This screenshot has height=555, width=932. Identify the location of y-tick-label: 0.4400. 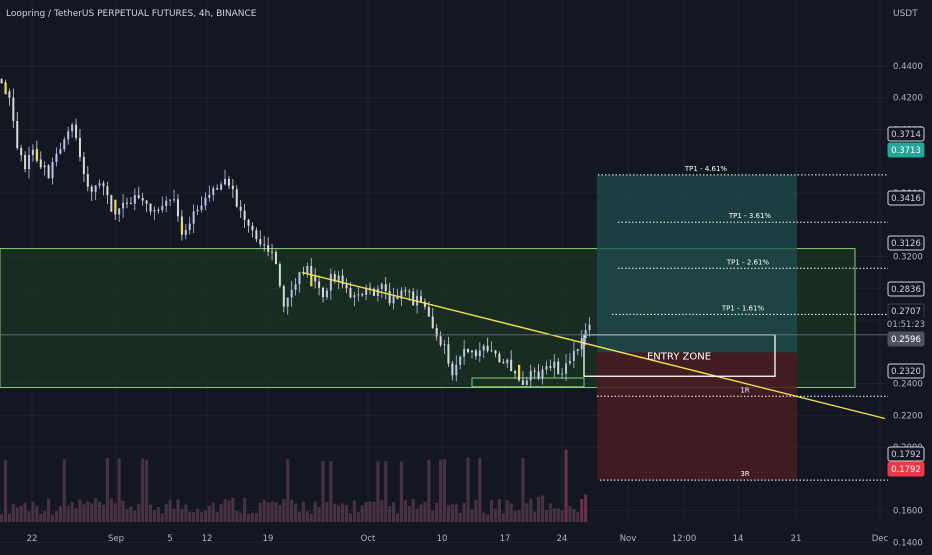
(908, 67).